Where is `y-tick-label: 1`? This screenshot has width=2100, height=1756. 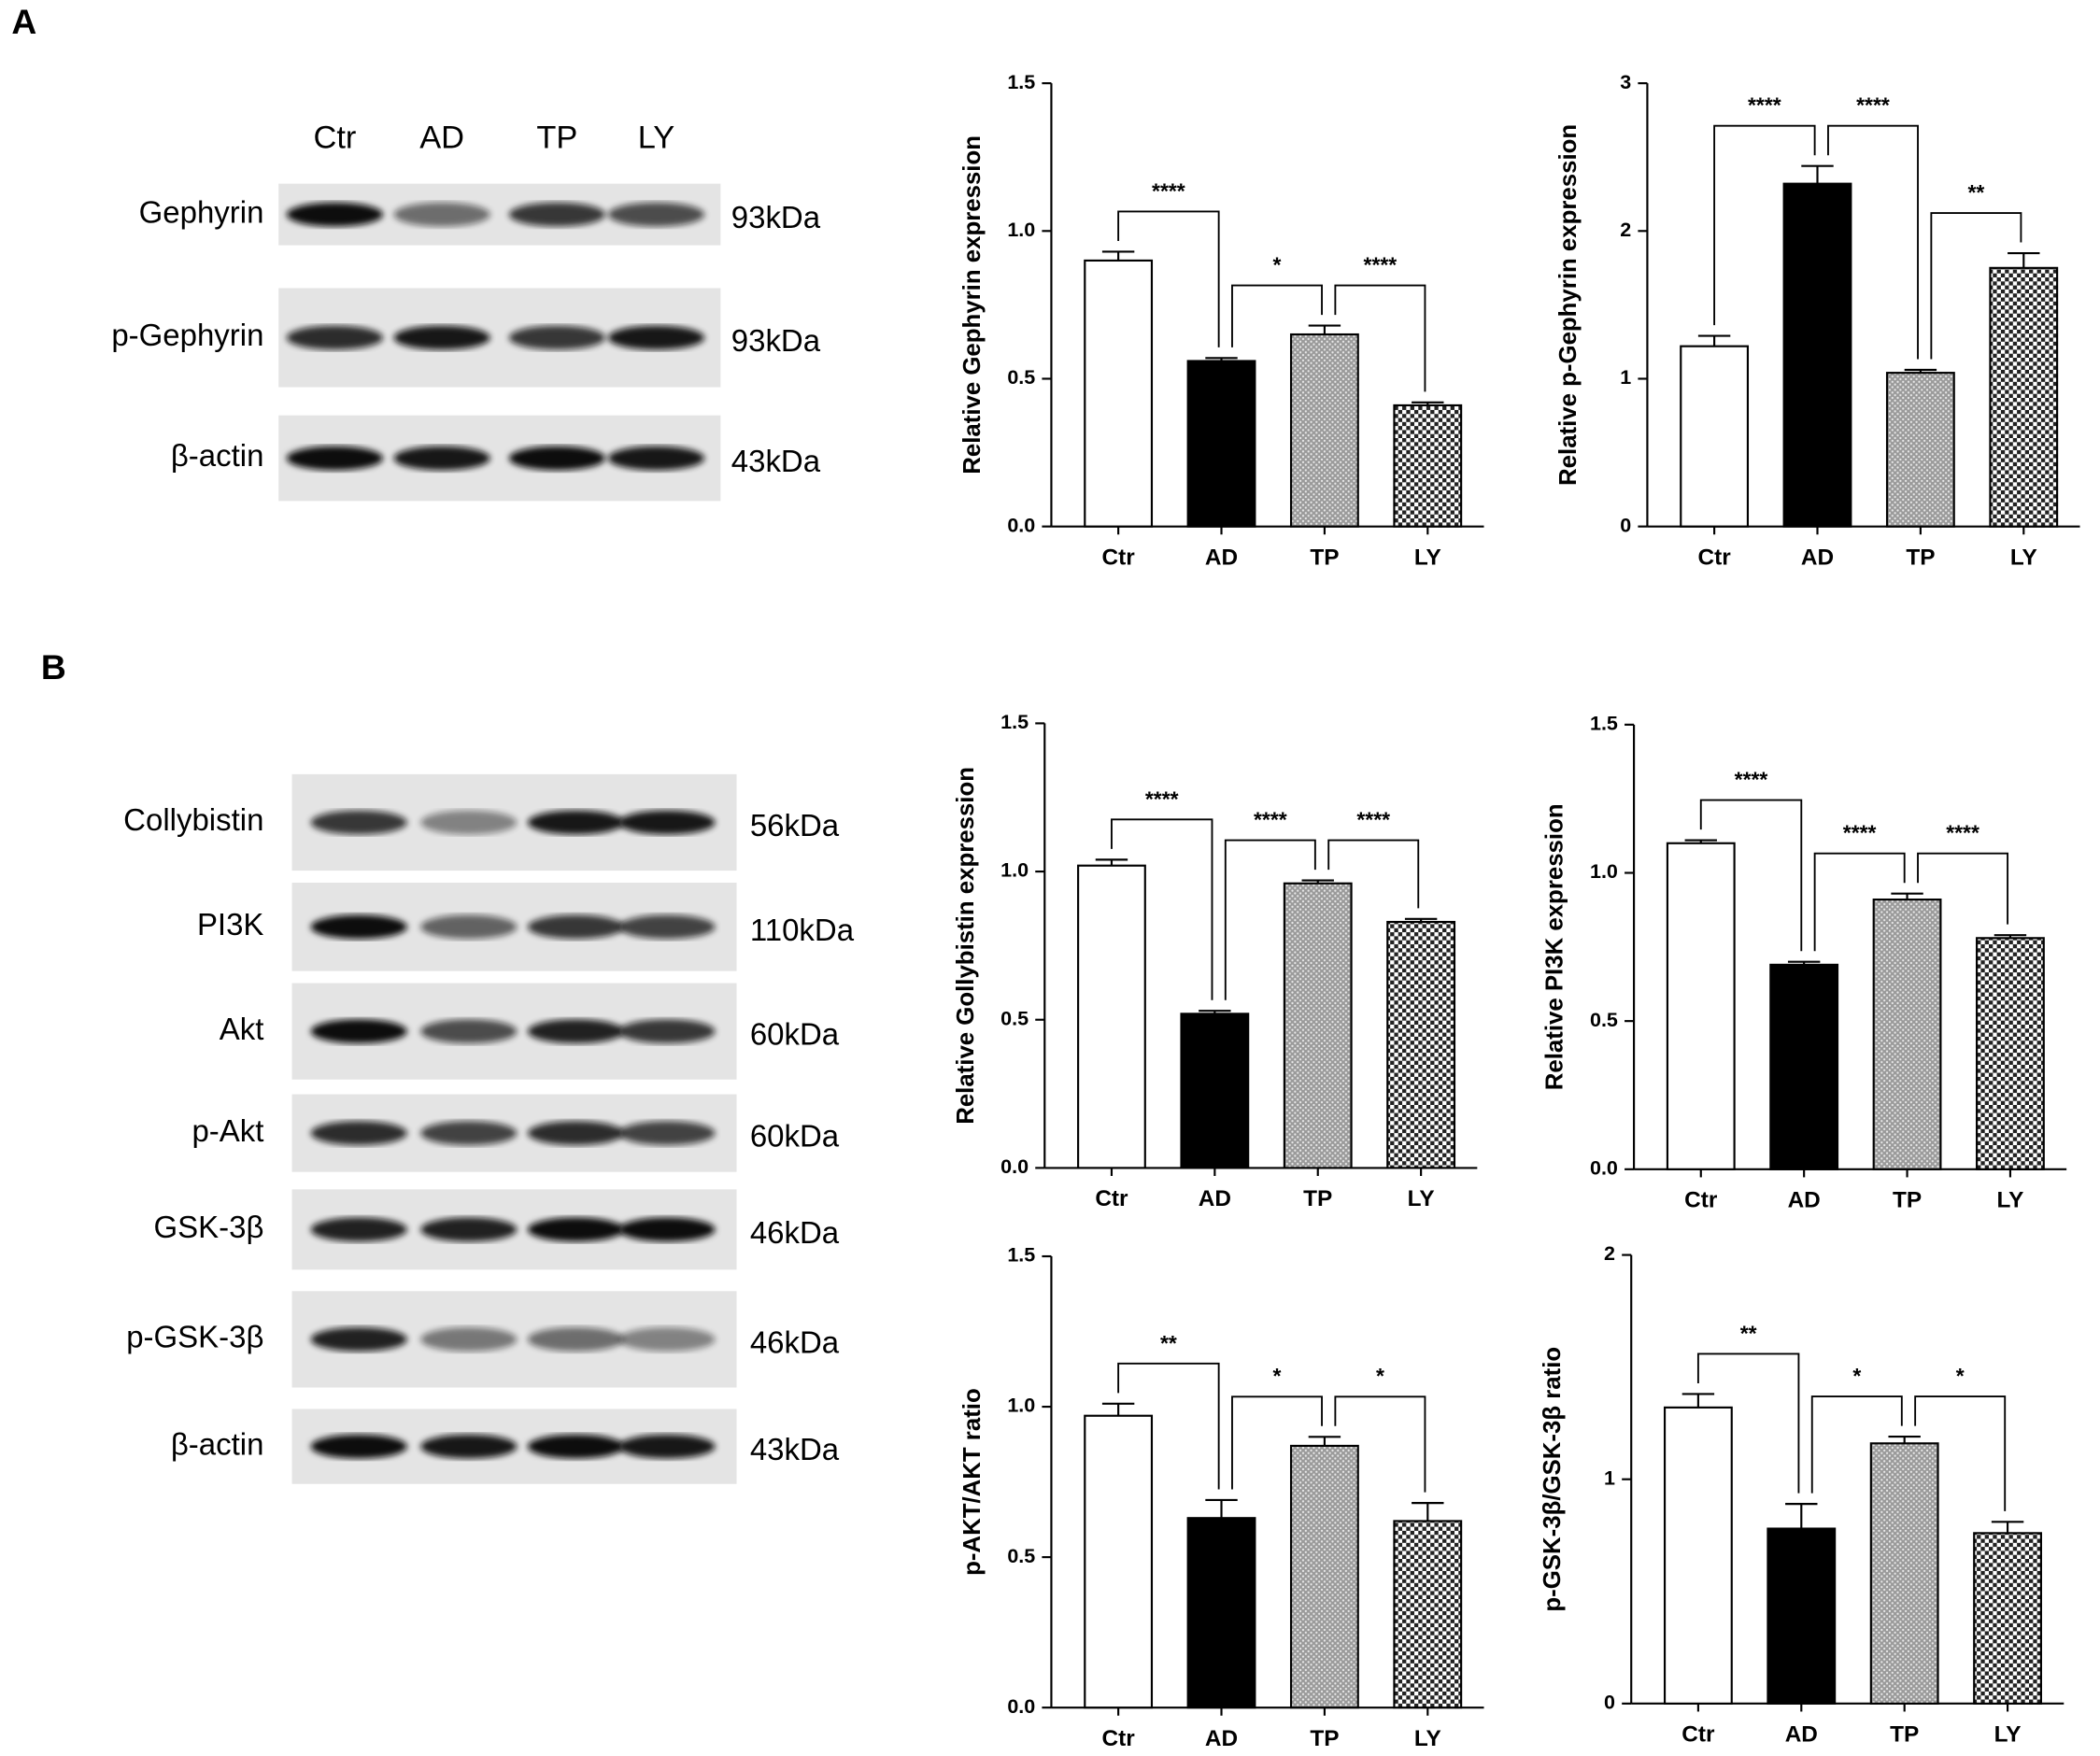
y-tick-label: 1 is located at coordinates (1626, 377).